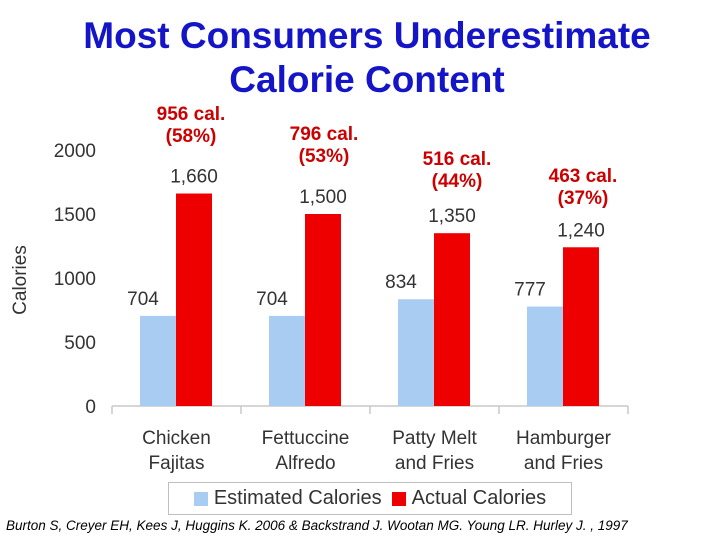  I want to click on legend-item-actual: Actual Calories, so click(469, 498).